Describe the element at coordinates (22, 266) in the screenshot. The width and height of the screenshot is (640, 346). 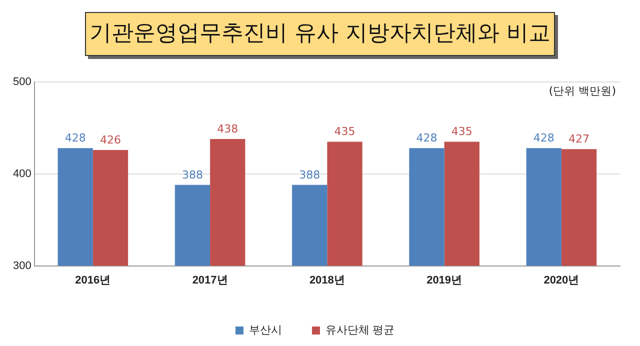
I see `y-tick-label: 300` at that location.